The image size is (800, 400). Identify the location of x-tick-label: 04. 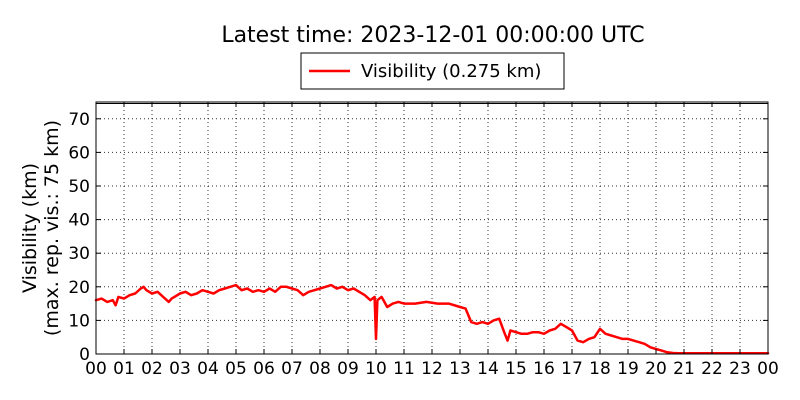
(208, 369).